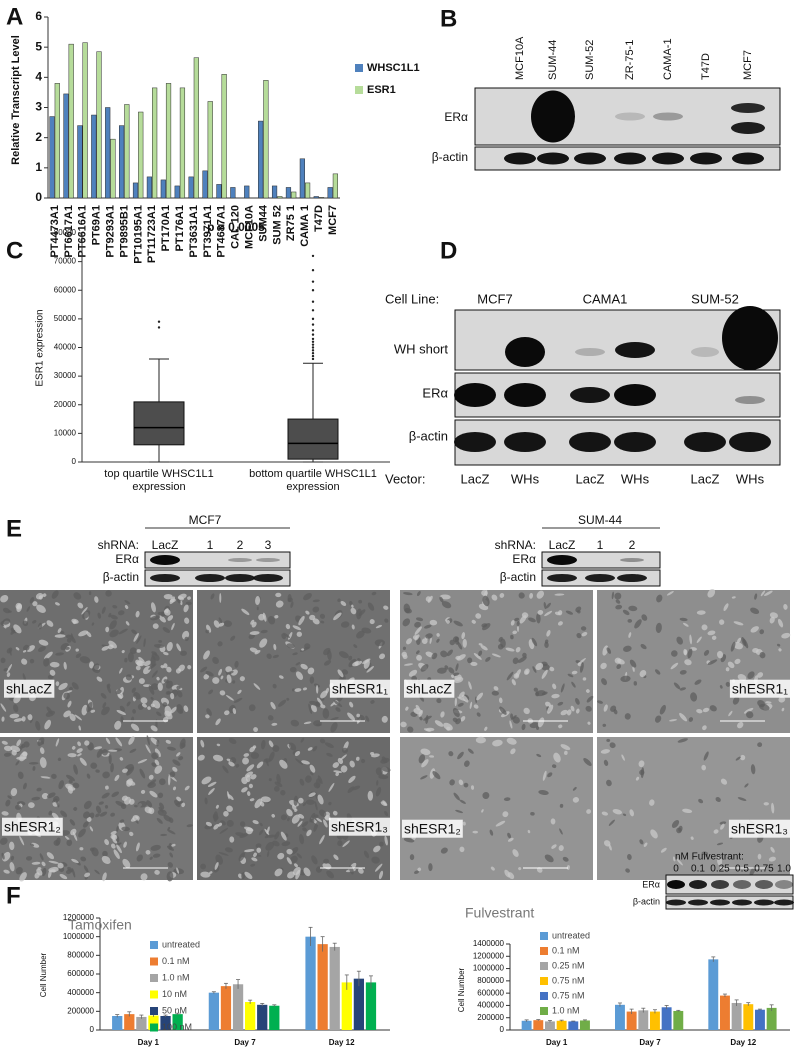 Image resolution: width=800 pixels, height=1050 pixels. I want to click on legend-label: WHSC1L1, so click(393, 68).